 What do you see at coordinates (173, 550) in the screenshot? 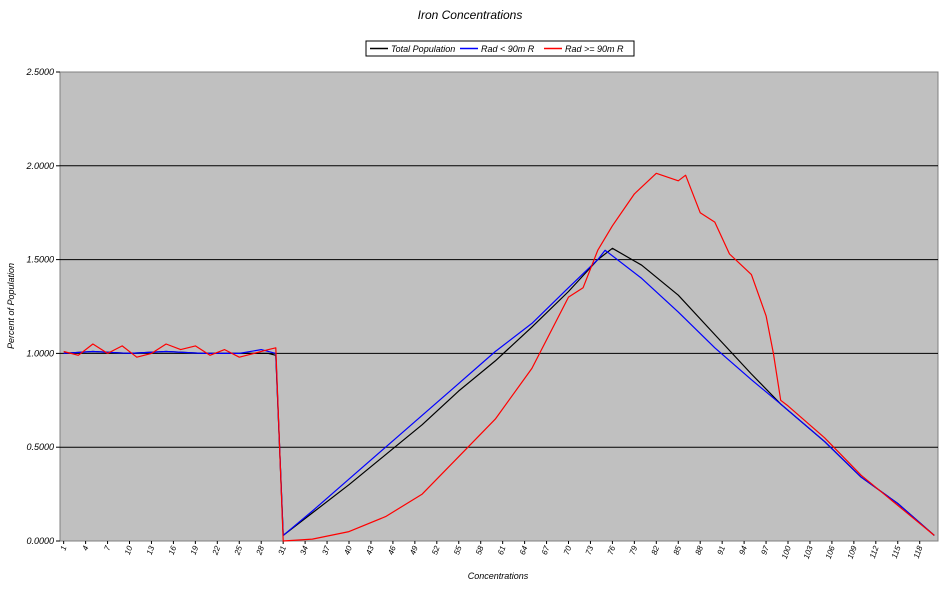
I see `x-tick-label: 16` at bounding box center [173, 550].